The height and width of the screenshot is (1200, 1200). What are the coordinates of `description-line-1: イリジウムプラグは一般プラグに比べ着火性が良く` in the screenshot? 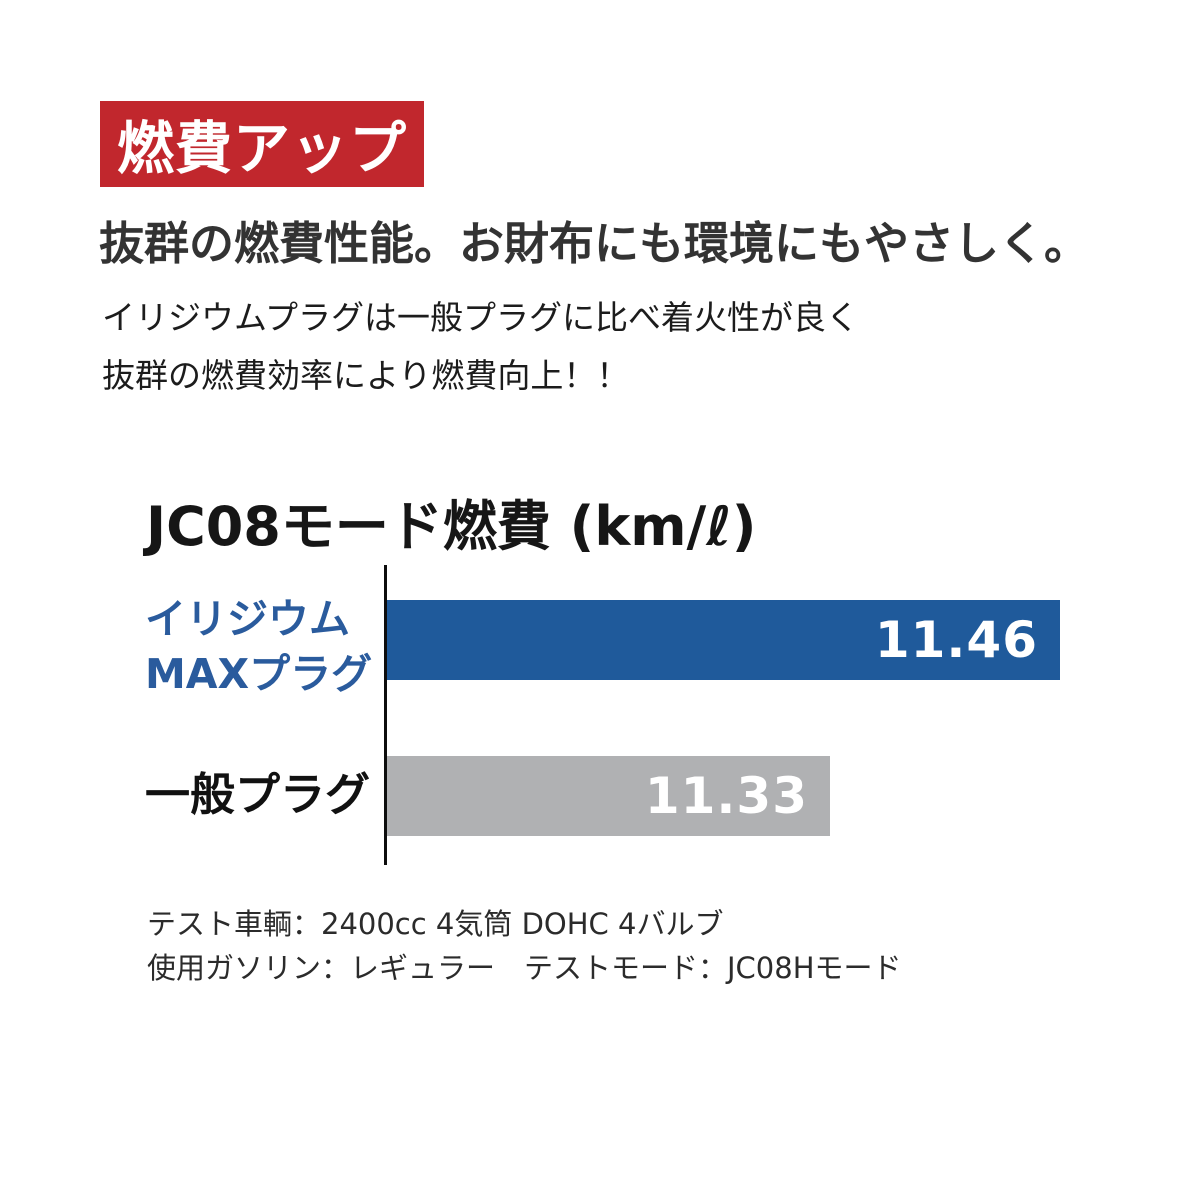 It's located at (481, 317).